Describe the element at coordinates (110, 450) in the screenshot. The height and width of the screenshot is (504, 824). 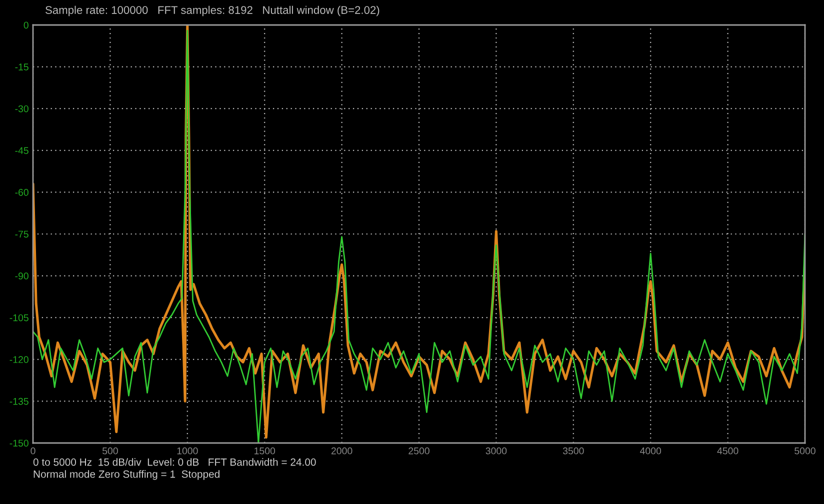
I see `x-tick-label: 500` at that location.